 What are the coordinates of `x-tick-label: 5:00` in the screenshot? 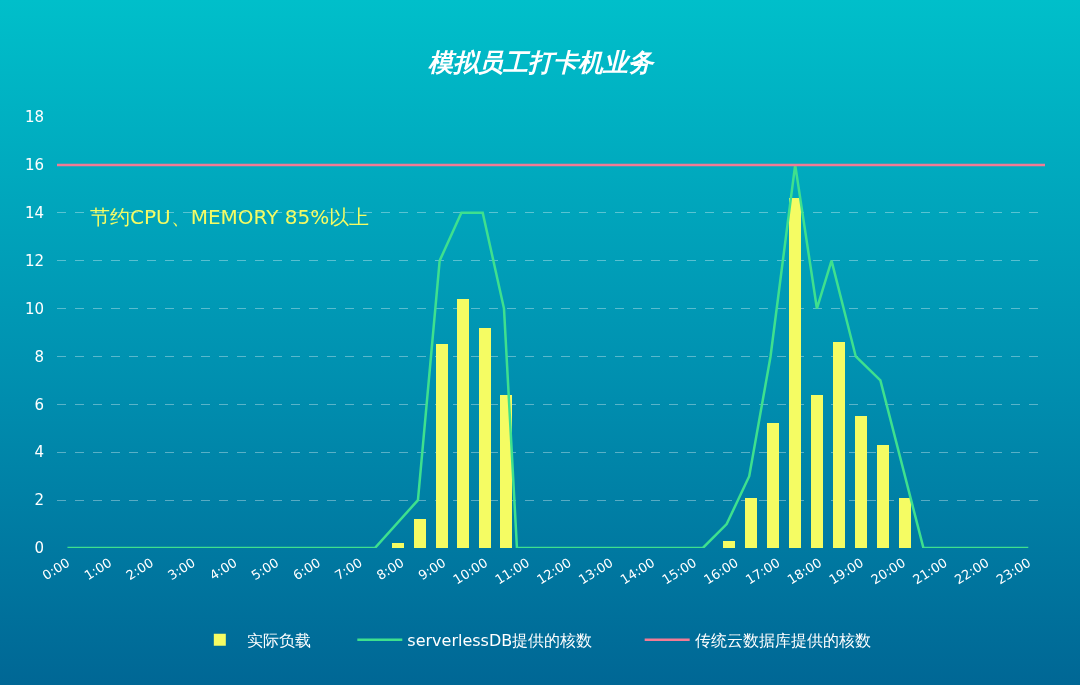 It's located at (265, 569).